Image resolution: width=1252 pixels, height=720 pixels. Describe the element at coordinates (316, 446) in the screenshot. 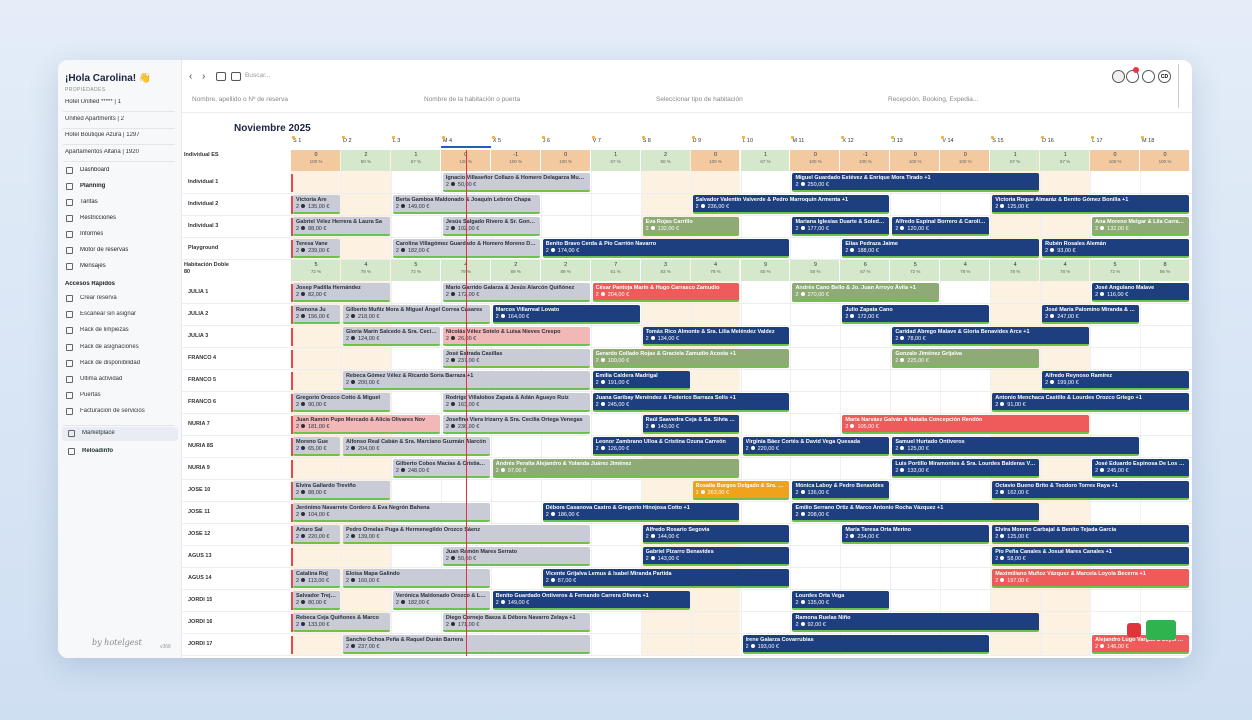

I see `booking: Moreno Gue 2 65,00 €` at that location.